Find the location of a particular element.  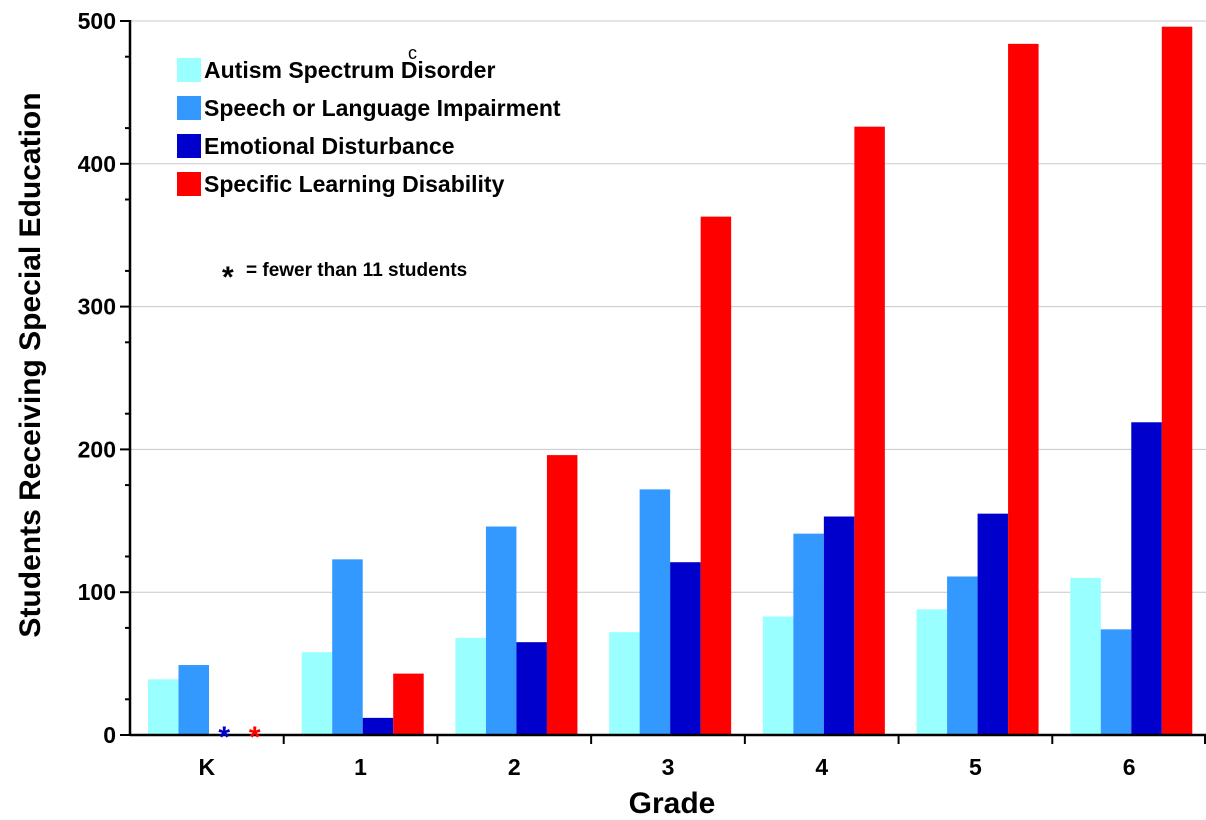

y-tick-label: 400 is located at coordinates (97, 164).